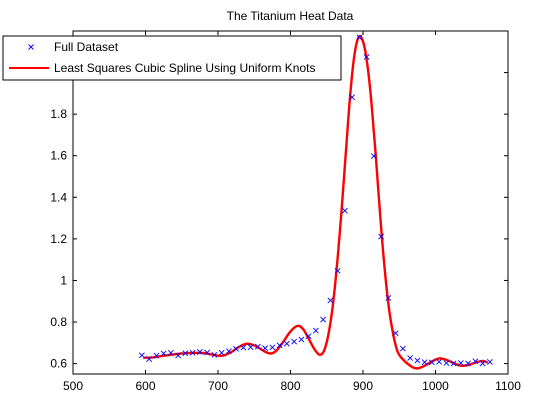  I want to click on x-tick-label: 1000, so click(435, 386).